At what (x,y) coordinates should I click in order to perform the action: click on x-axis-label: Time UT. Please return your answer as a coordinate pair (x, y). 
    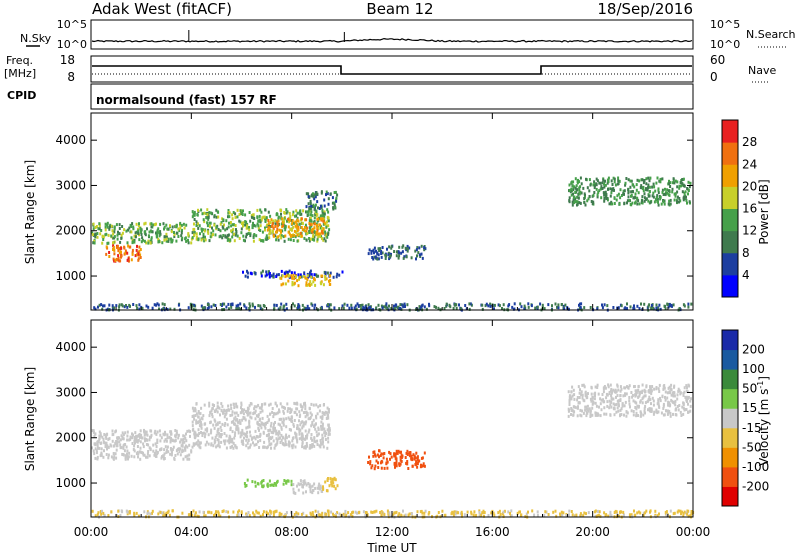
    Looking at the image, I should click on (391, 547).